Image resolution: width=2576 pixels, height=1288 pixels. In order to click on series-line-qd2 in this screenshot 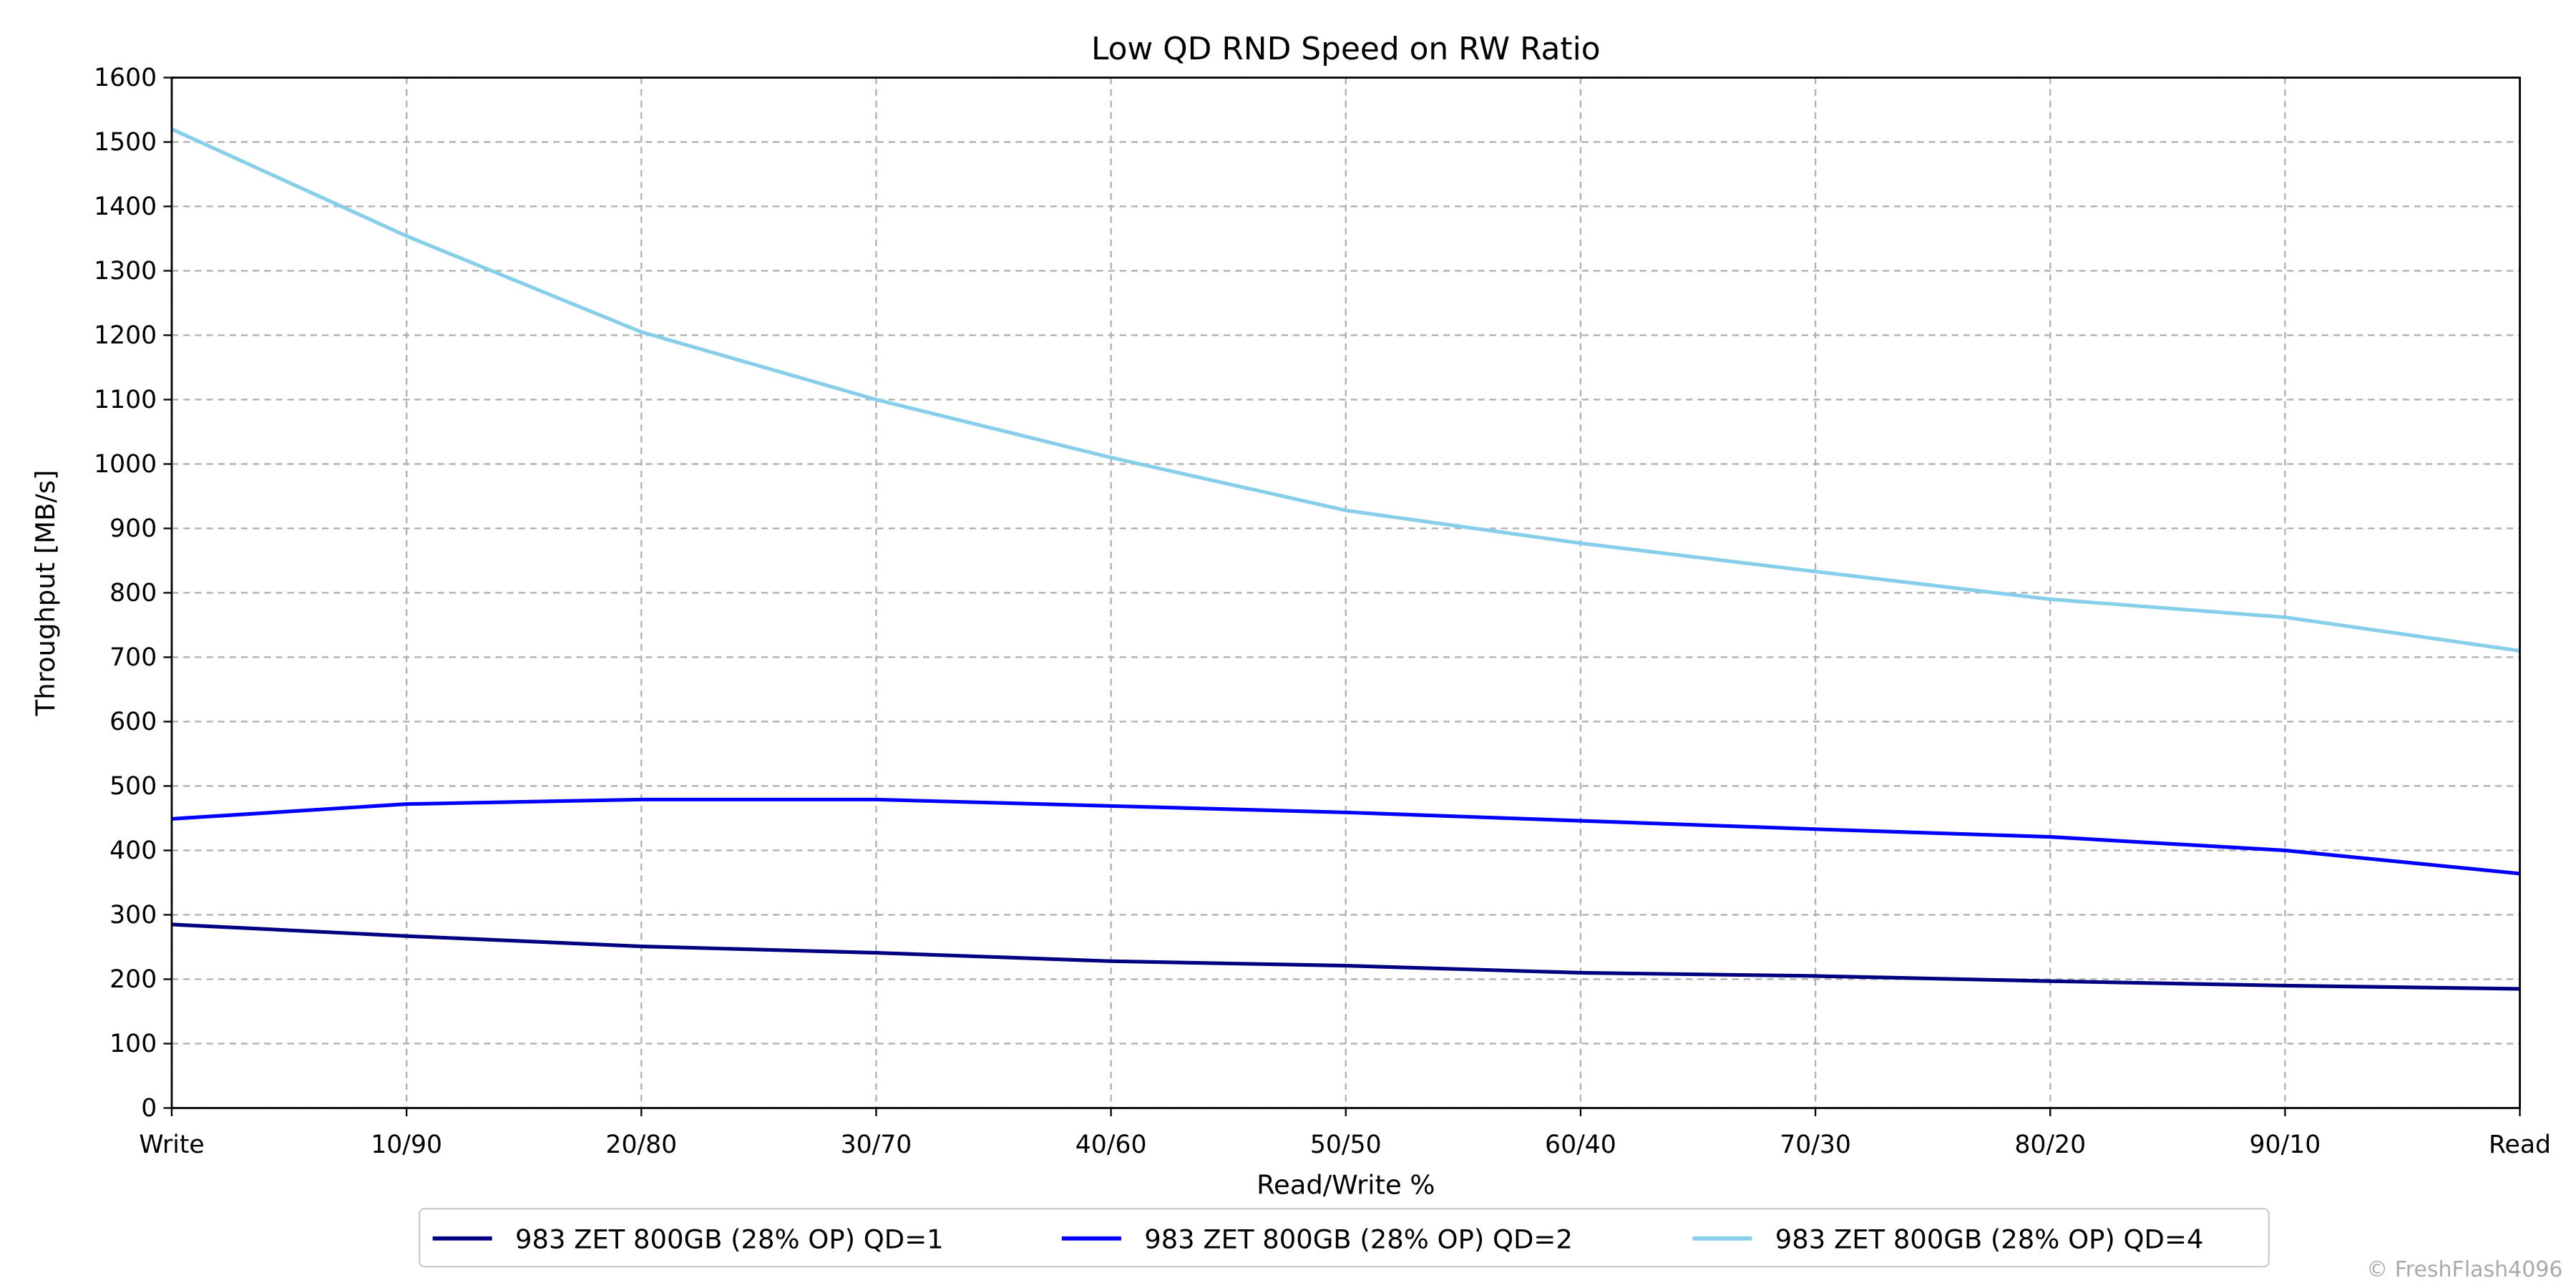, I will do `click(1345, 836)`.